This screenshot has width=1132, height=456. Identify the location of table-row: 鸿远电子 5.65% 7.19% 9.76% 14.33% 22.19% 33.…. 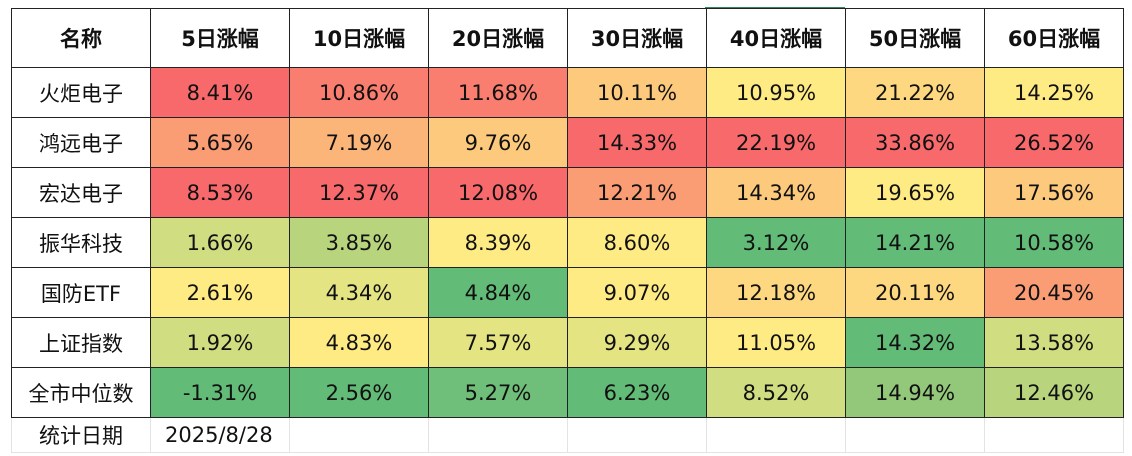
(567, 142).